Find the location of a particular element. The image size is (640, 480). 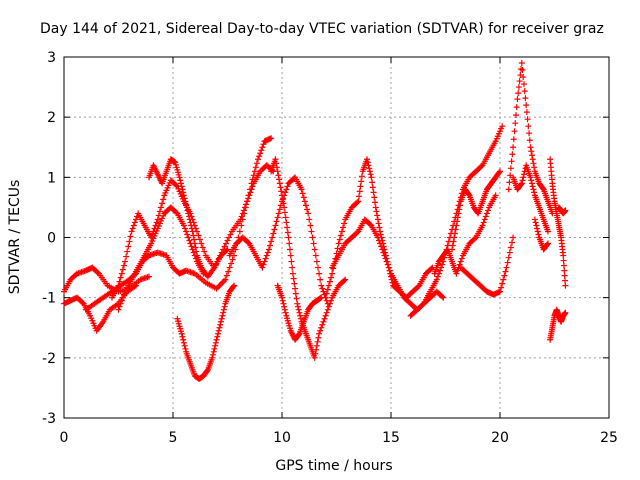

x-tick-label: 10 is located at coordinates (282, 438).